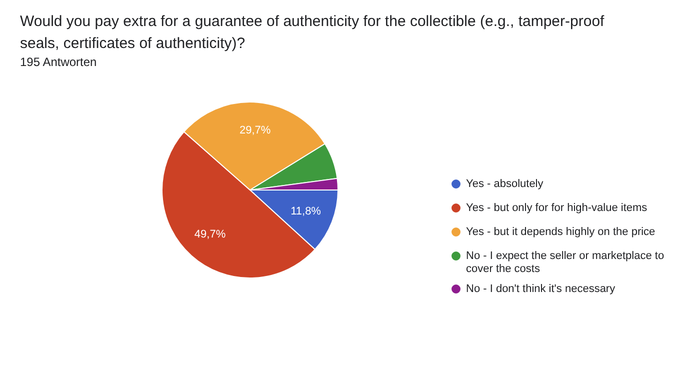  Describe the element at coordinates (210, 234) in the screenshot. I see `data-label: 49,7%` at that location.